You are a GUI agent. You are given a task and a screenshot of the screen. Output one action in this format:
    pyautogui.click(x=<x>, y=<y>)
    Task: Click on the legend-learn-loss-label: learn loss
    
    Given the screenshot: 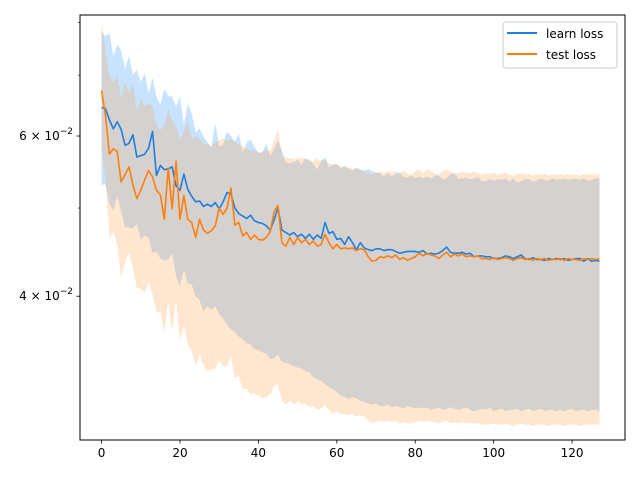 What is the action you would take?
    pyautogui.click(x=574, y=34)
    